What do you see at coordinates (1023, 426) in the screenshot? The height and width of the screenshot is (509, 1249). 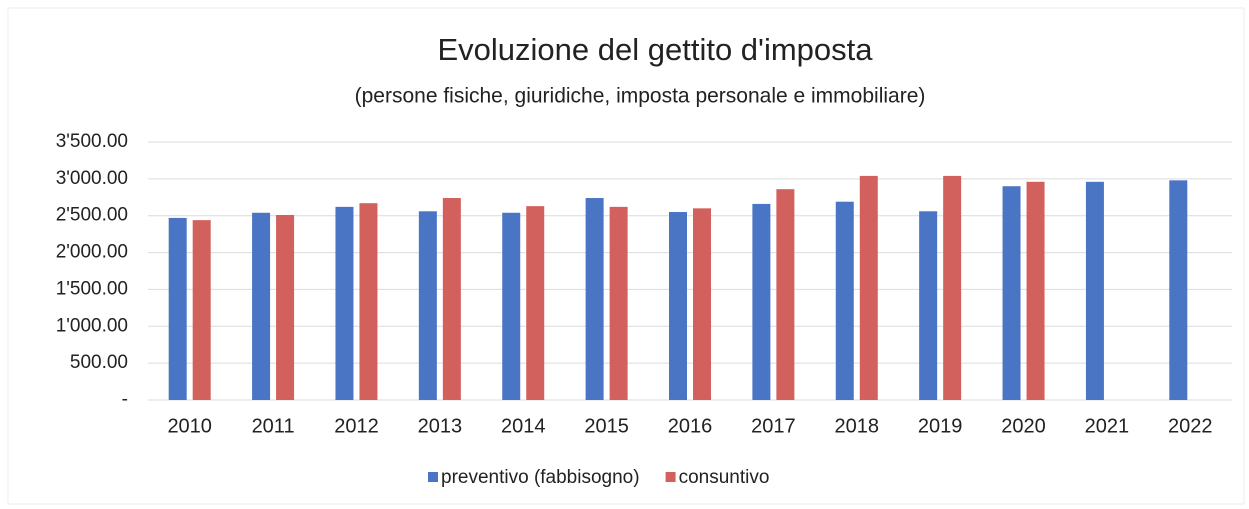 I see `x-tick-label: 2020` at bounding box center [1023, 426].